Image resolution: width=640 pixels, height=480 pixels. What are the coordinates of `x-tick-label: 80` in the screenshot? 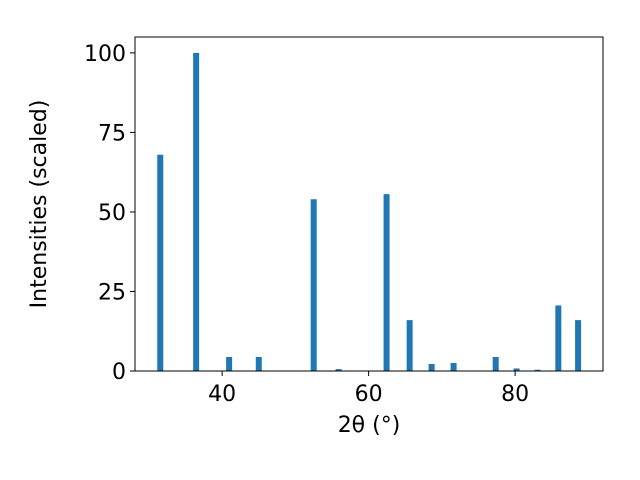 It's located at (515, 394).